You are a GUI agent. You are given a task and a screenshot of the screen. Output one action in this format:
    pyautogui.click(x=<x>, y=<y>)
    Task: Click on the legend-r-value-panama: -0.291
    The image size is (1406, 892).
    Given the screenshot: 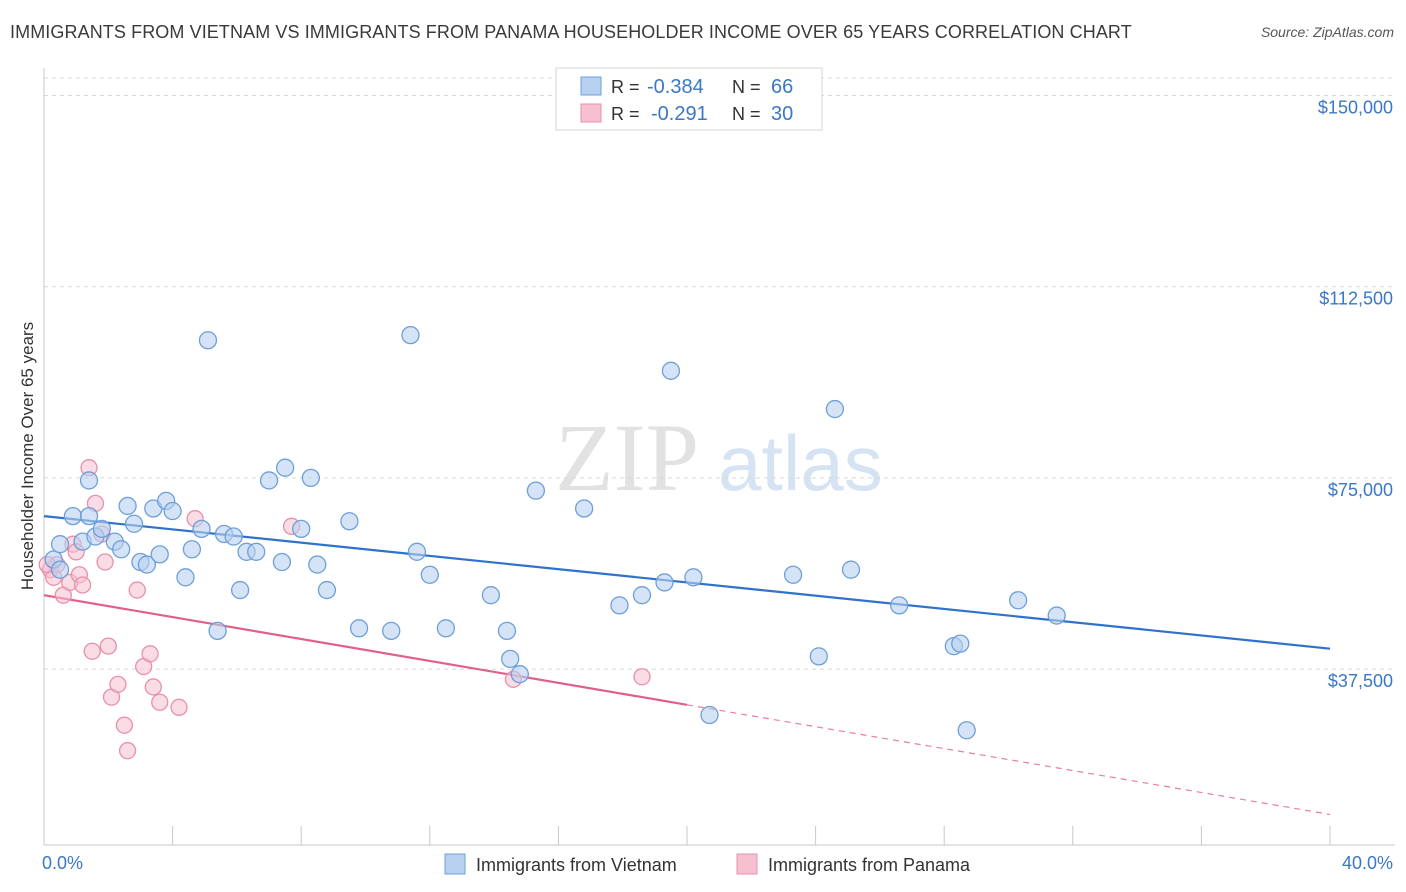 What is the action you would take?
    pyautogui.click(x=679, y=114)
    